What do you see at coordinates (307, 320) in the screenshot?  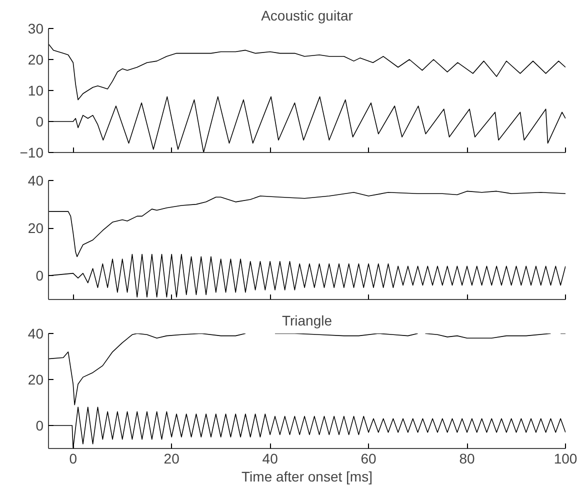 I see `chart-title: Triangle` at bounding box center [307, 320].